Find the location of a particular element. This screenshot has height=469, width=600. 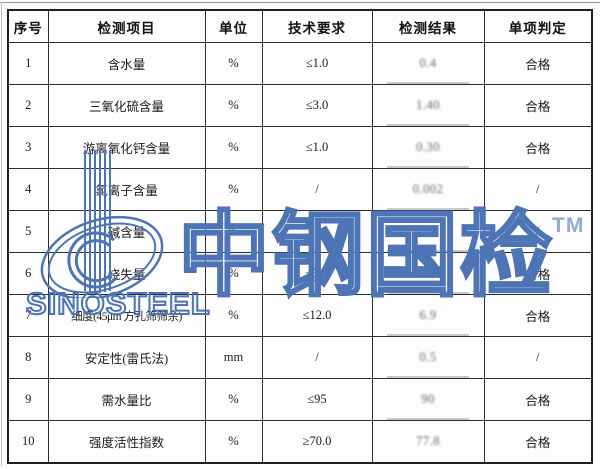

result-value-blurred: 0.8 is located at coordinates (428, 273).